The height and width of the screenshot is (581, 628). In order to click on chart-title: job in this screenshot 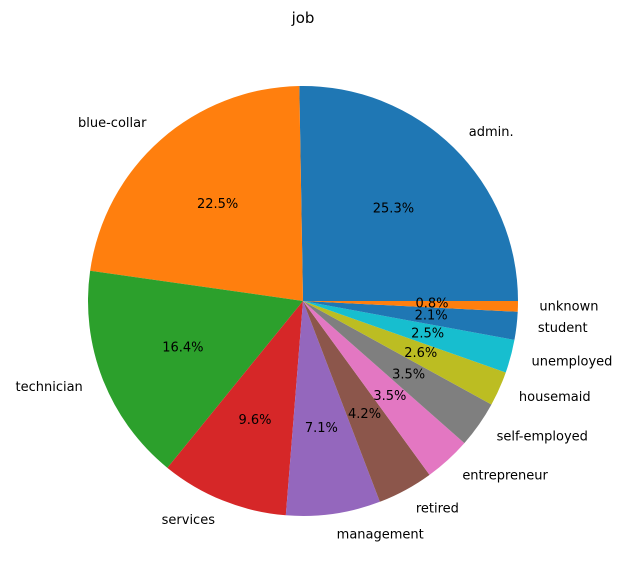, I will do `click(303, 18)`.